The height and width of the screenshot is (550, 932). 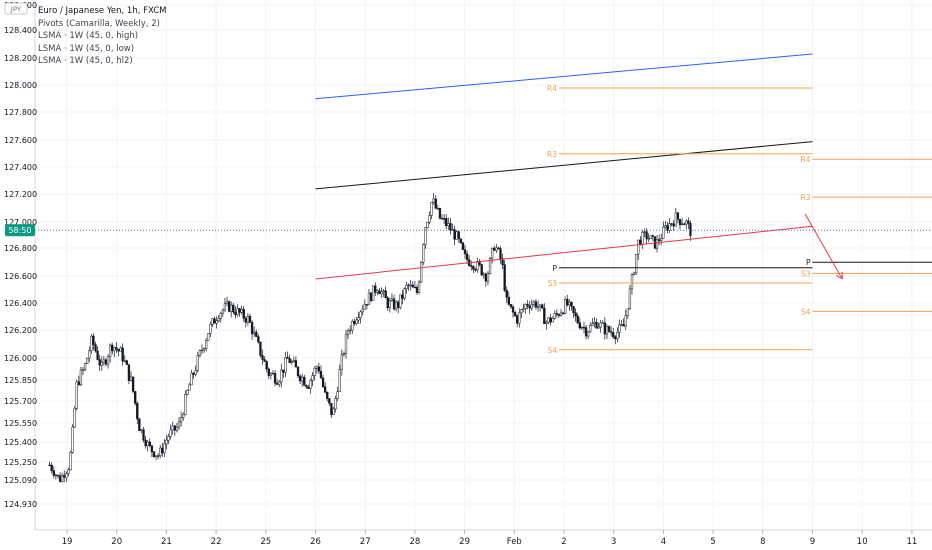 I want to click on legend-title: Euro / Japanese Yen, 1h, FXCM, so click(x=102, y=11).